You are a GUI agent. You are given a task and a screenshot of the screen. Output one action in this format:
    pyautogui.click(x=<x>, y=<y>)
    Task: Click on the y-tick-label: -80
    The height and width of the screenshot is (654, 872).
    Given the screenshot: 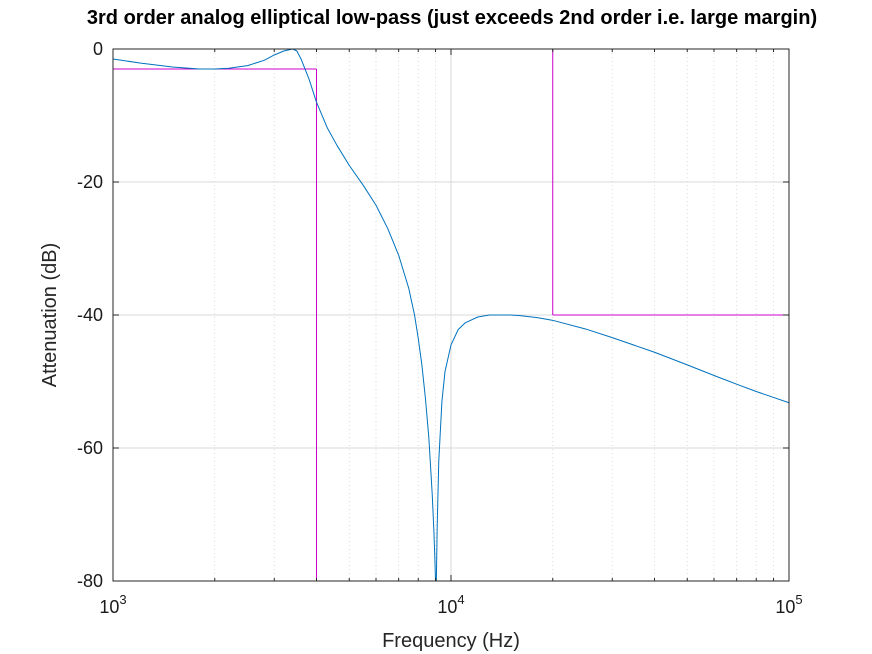 What is the action you would take?
    pyautogui.click(x=90, y=581)
    